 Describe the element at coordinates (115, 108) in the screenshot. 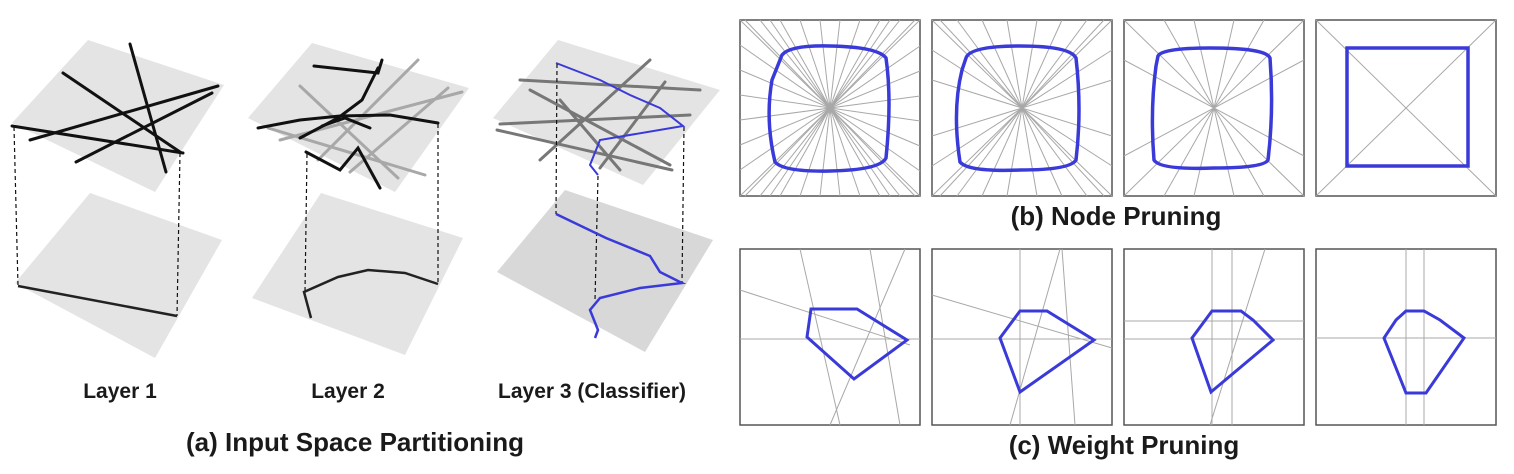

I see `layer-1-partition-lines` at that location.